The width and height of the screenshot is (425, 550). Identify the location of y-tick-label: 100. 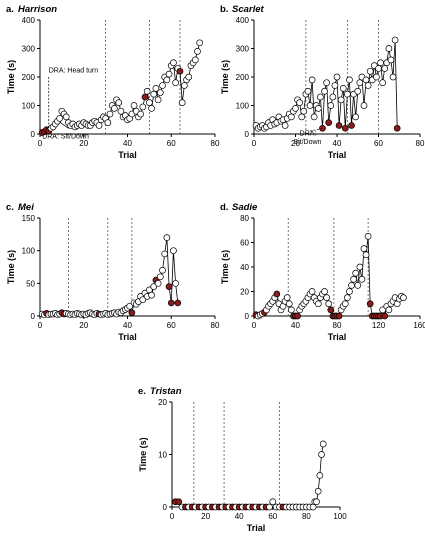
(29, 106).